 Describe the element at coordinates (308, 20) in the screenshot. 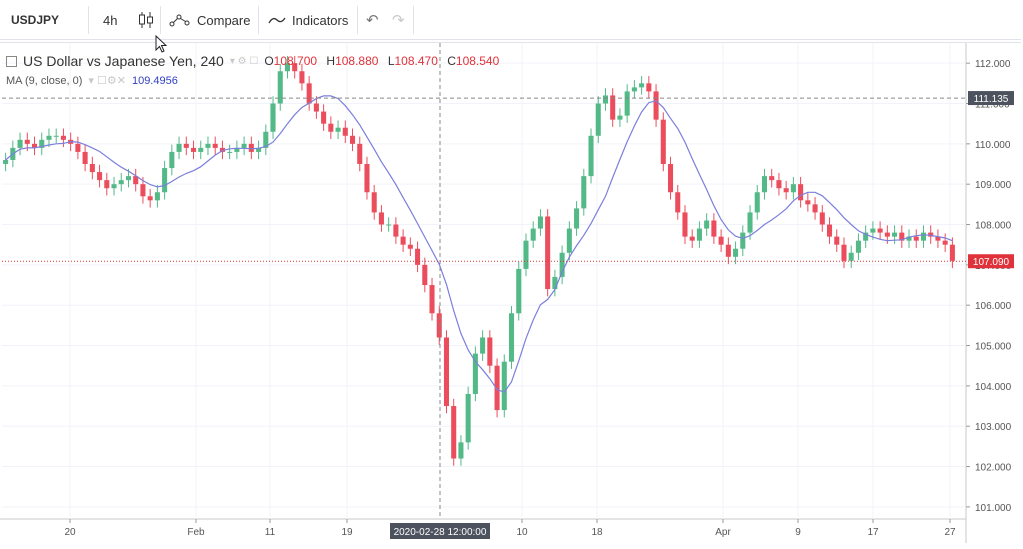

I see `indicators-button: Indicators` at that location.